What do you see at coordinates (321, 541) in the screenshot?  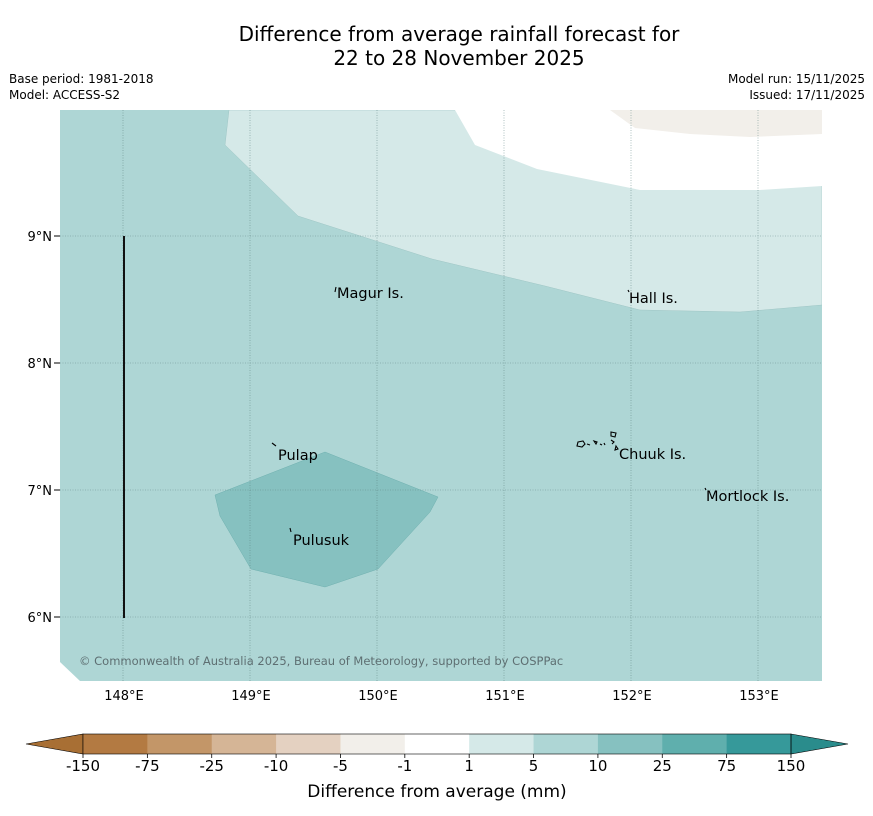 I see `island-label-pulusuk: Pulusuk` at bounding box center [321, 541].